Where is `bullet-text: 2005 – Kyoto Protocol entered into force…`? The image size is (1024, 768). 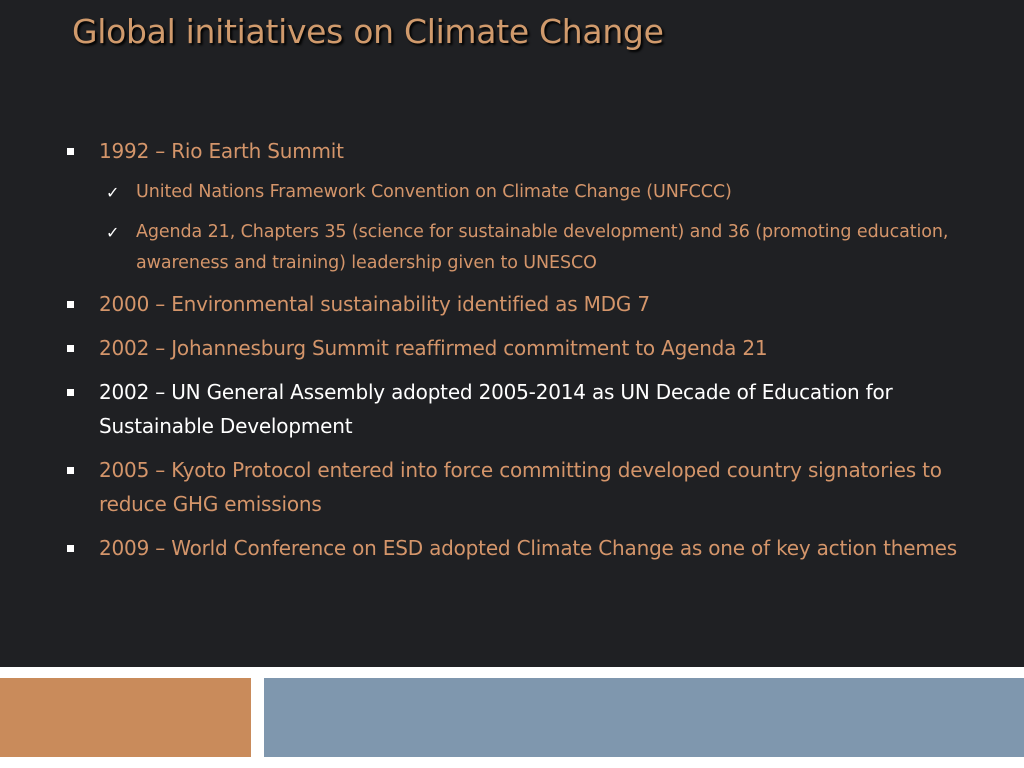 bullet-text: 2005 – Kyoto Protocol entered into force… is located at coordinates (520, 487).